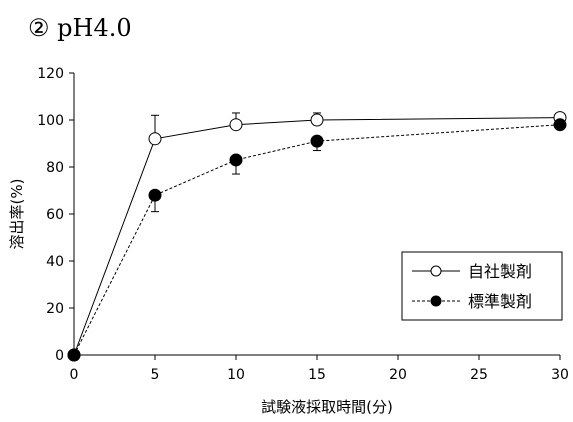 The image size is (573, 422). What do you see at coordinates (155, 375) in the screenshot?
I see `x-tick-label: 5` at bounding box center [155, 375].